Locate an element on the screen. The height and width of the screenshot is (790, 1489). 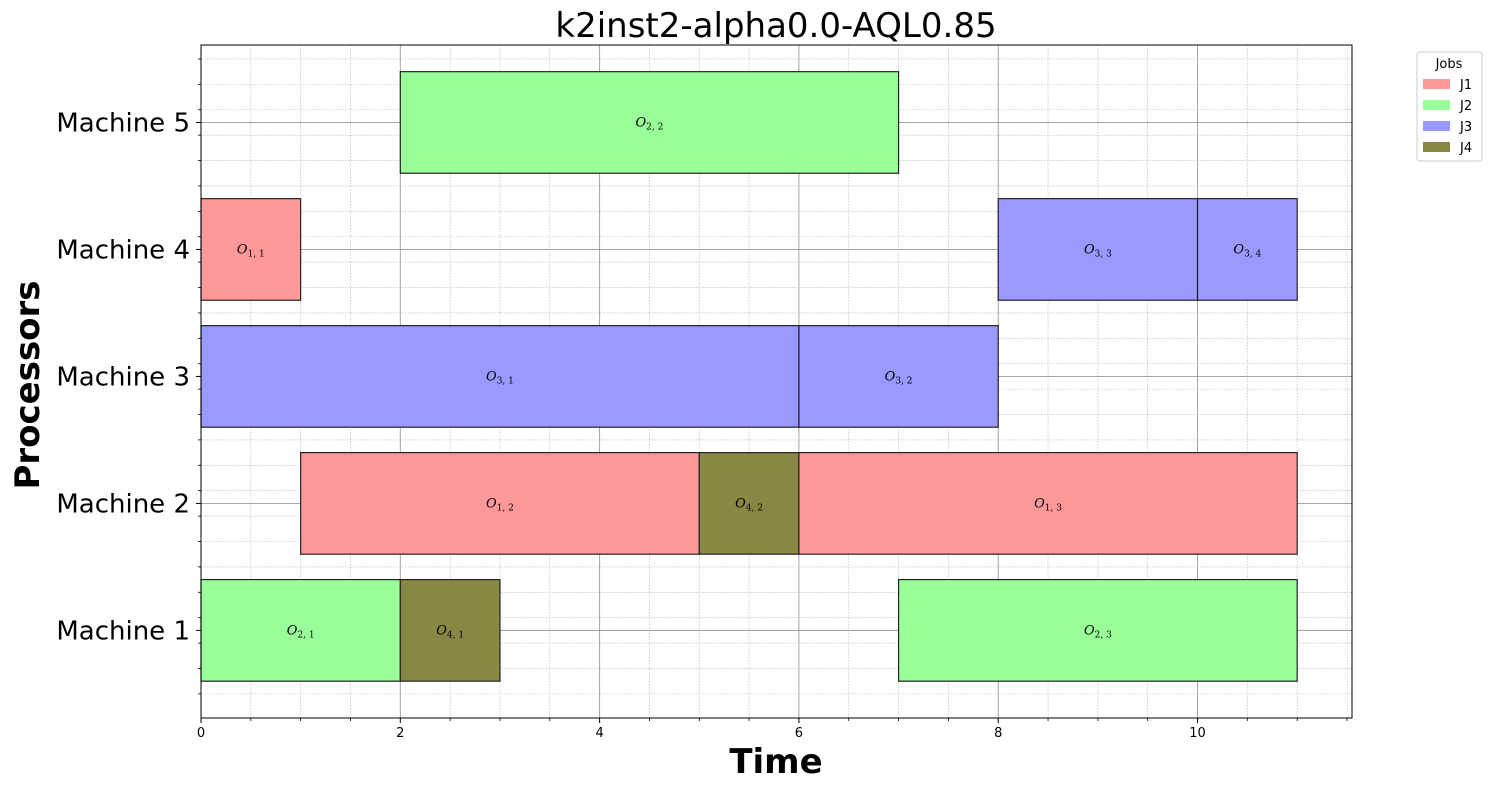
x-tick-label: 8 is located at coordinates (998, 733).